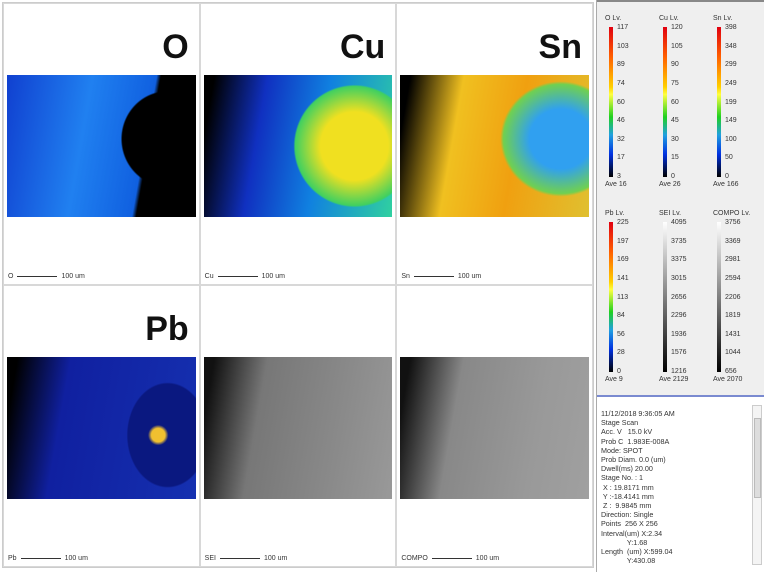 The height and width of the screenshot is (572, 764). I want to click on info-line: Interval(um) X:2.34, so click(632, 533).